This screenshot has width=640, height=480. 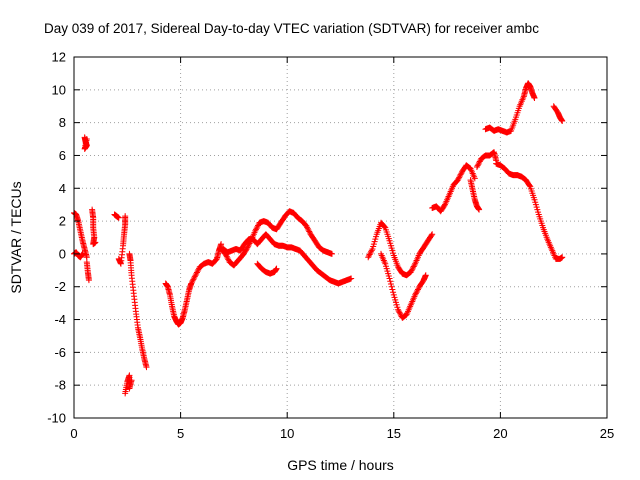 I want to click on x-tick-label: 15, so click(x=394, y=433).